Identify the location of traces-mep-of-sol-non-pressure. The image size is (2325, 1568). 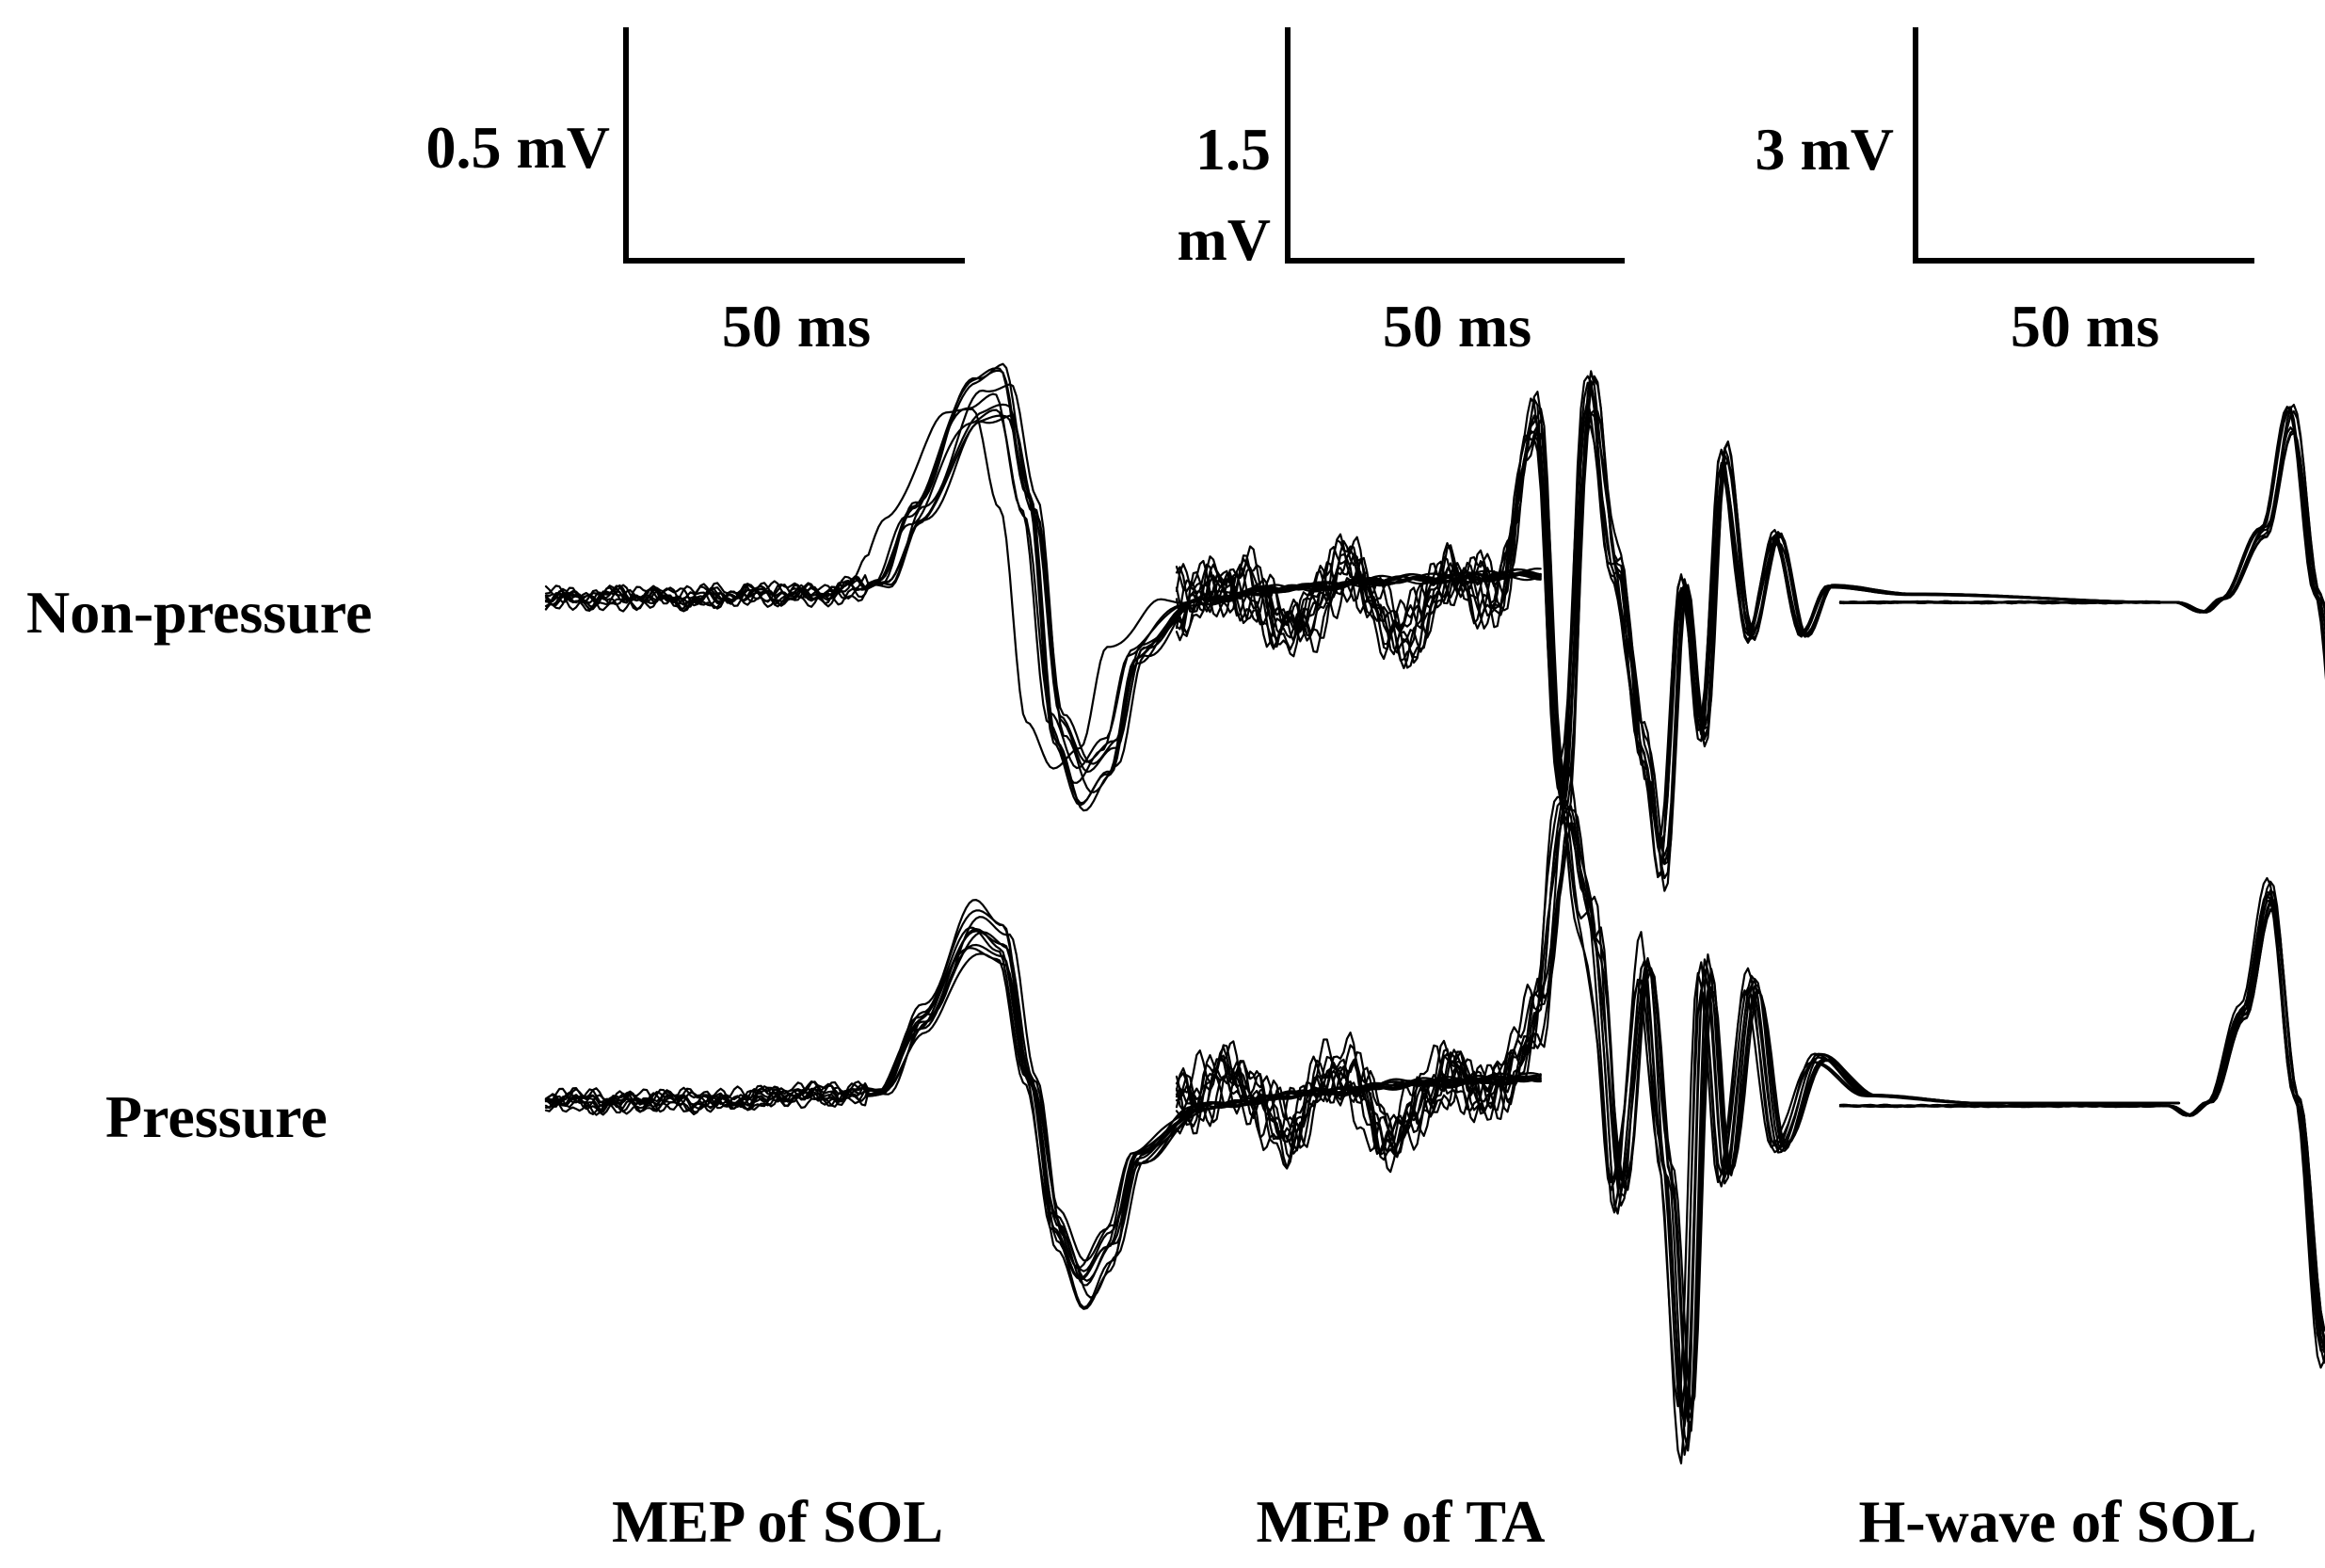
(1043, 587).